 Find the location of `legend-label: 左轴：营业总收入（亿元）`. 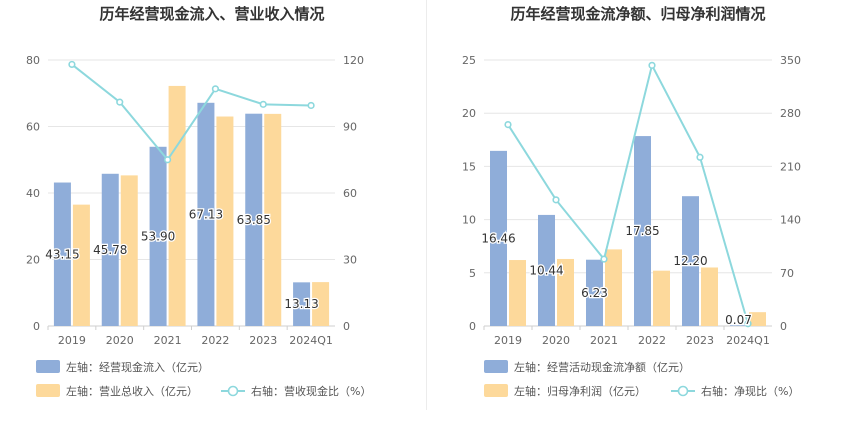

legend-label: 左轴：营业总收入（亿元） is located at coordinates (132, 391).